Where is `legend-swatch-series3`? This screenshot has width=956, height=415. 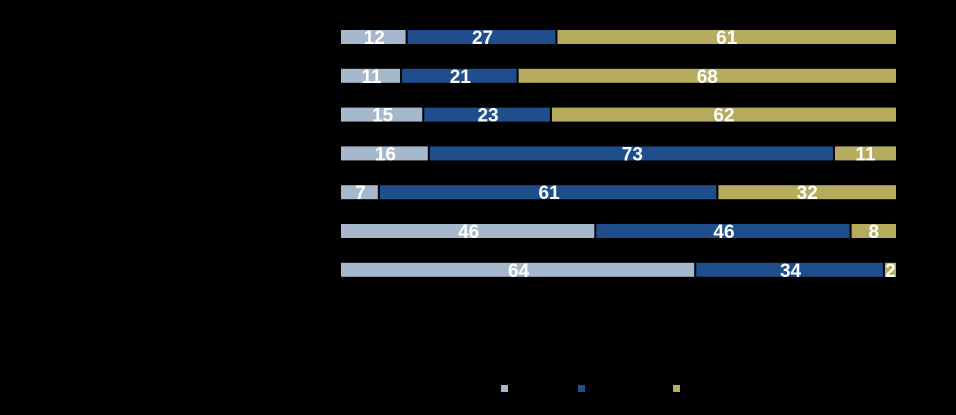 legend-swatch-series3 is located at coordinates (676, 388).